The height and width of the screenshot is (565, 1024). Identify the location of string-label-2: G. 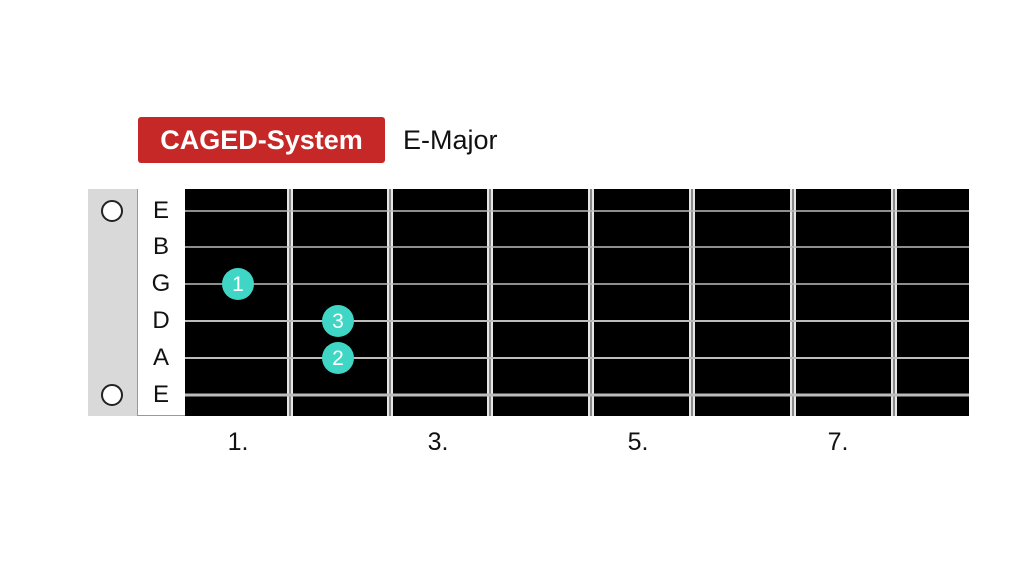
(161, 283).